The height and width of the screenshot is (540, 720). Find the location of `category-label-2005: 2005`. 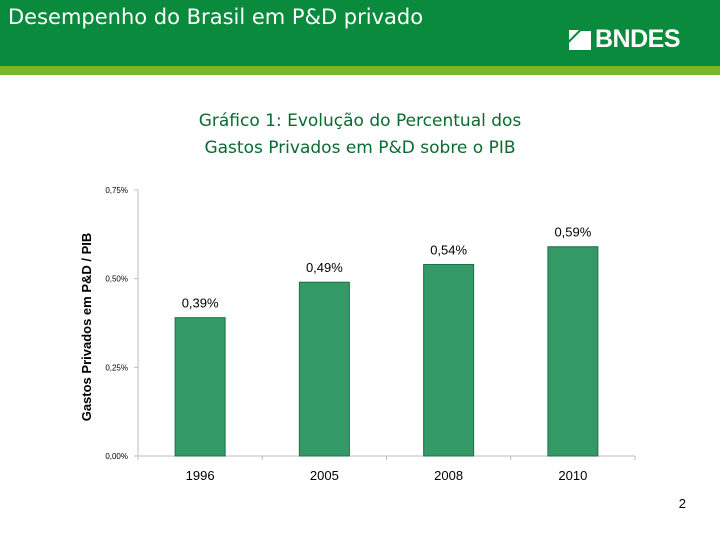

category-label-2005: 2005 is located at coordinates (324, 475).